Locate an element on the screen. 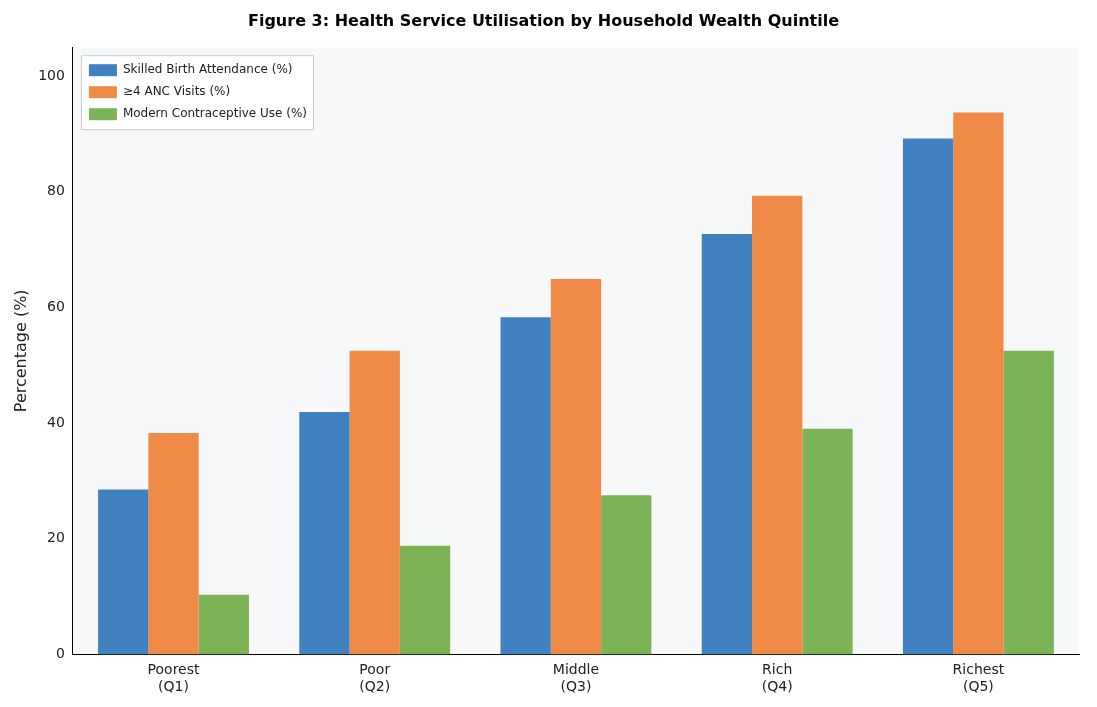 Image resolution: width=1097 pixels, height=707 pixels. legend-label: ≥4 ANC Visits (%) is located at coordinates (176, 91).